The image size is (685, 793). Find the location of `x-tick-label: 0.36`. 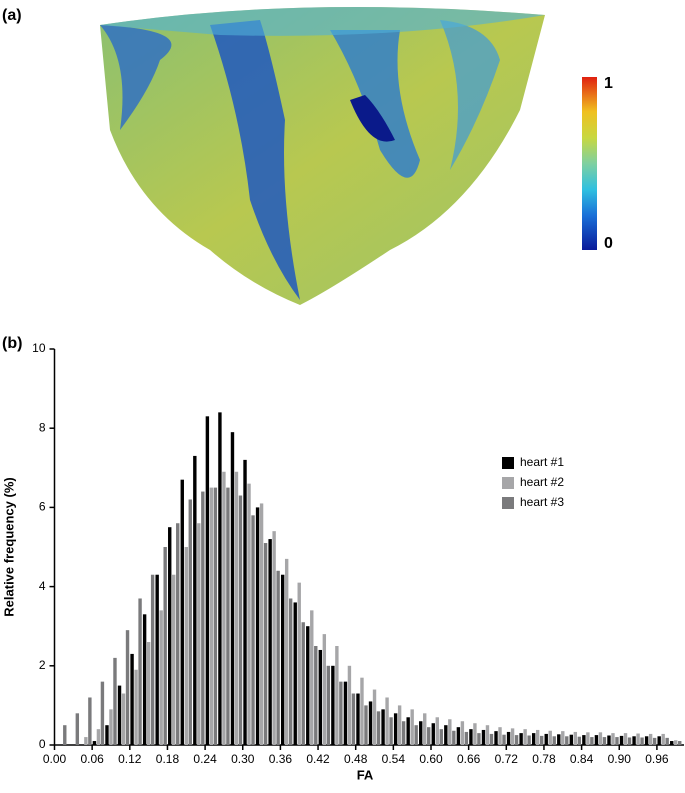

x-tick-label: 0.36 is located at coordinates (281, 759).